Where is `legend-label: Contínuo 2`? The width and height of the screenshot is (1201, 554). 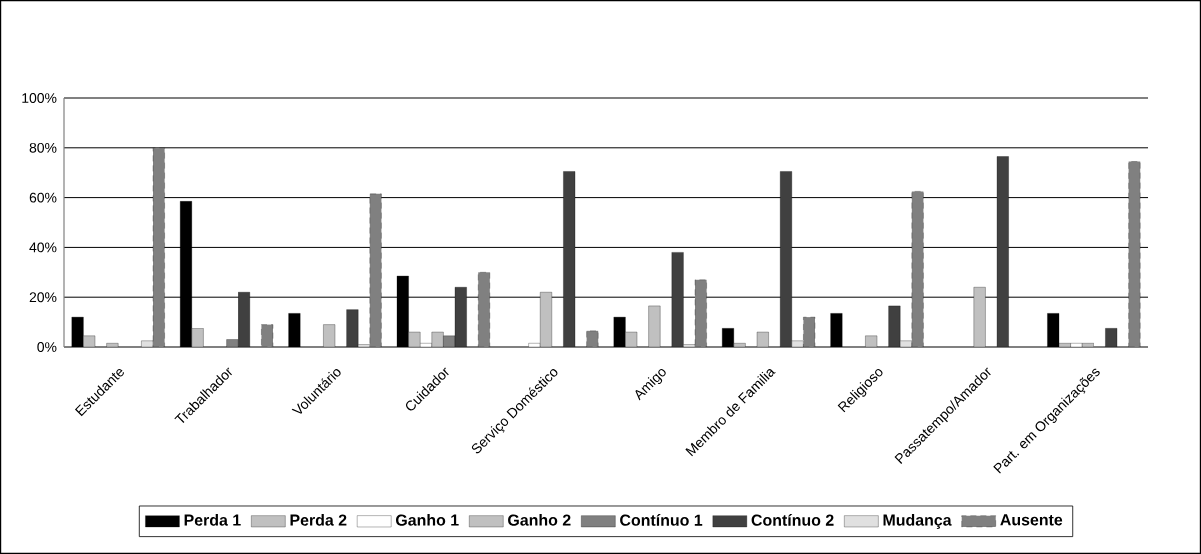
legend-label: Contínuo 2 is located at coordinates (792, 519).